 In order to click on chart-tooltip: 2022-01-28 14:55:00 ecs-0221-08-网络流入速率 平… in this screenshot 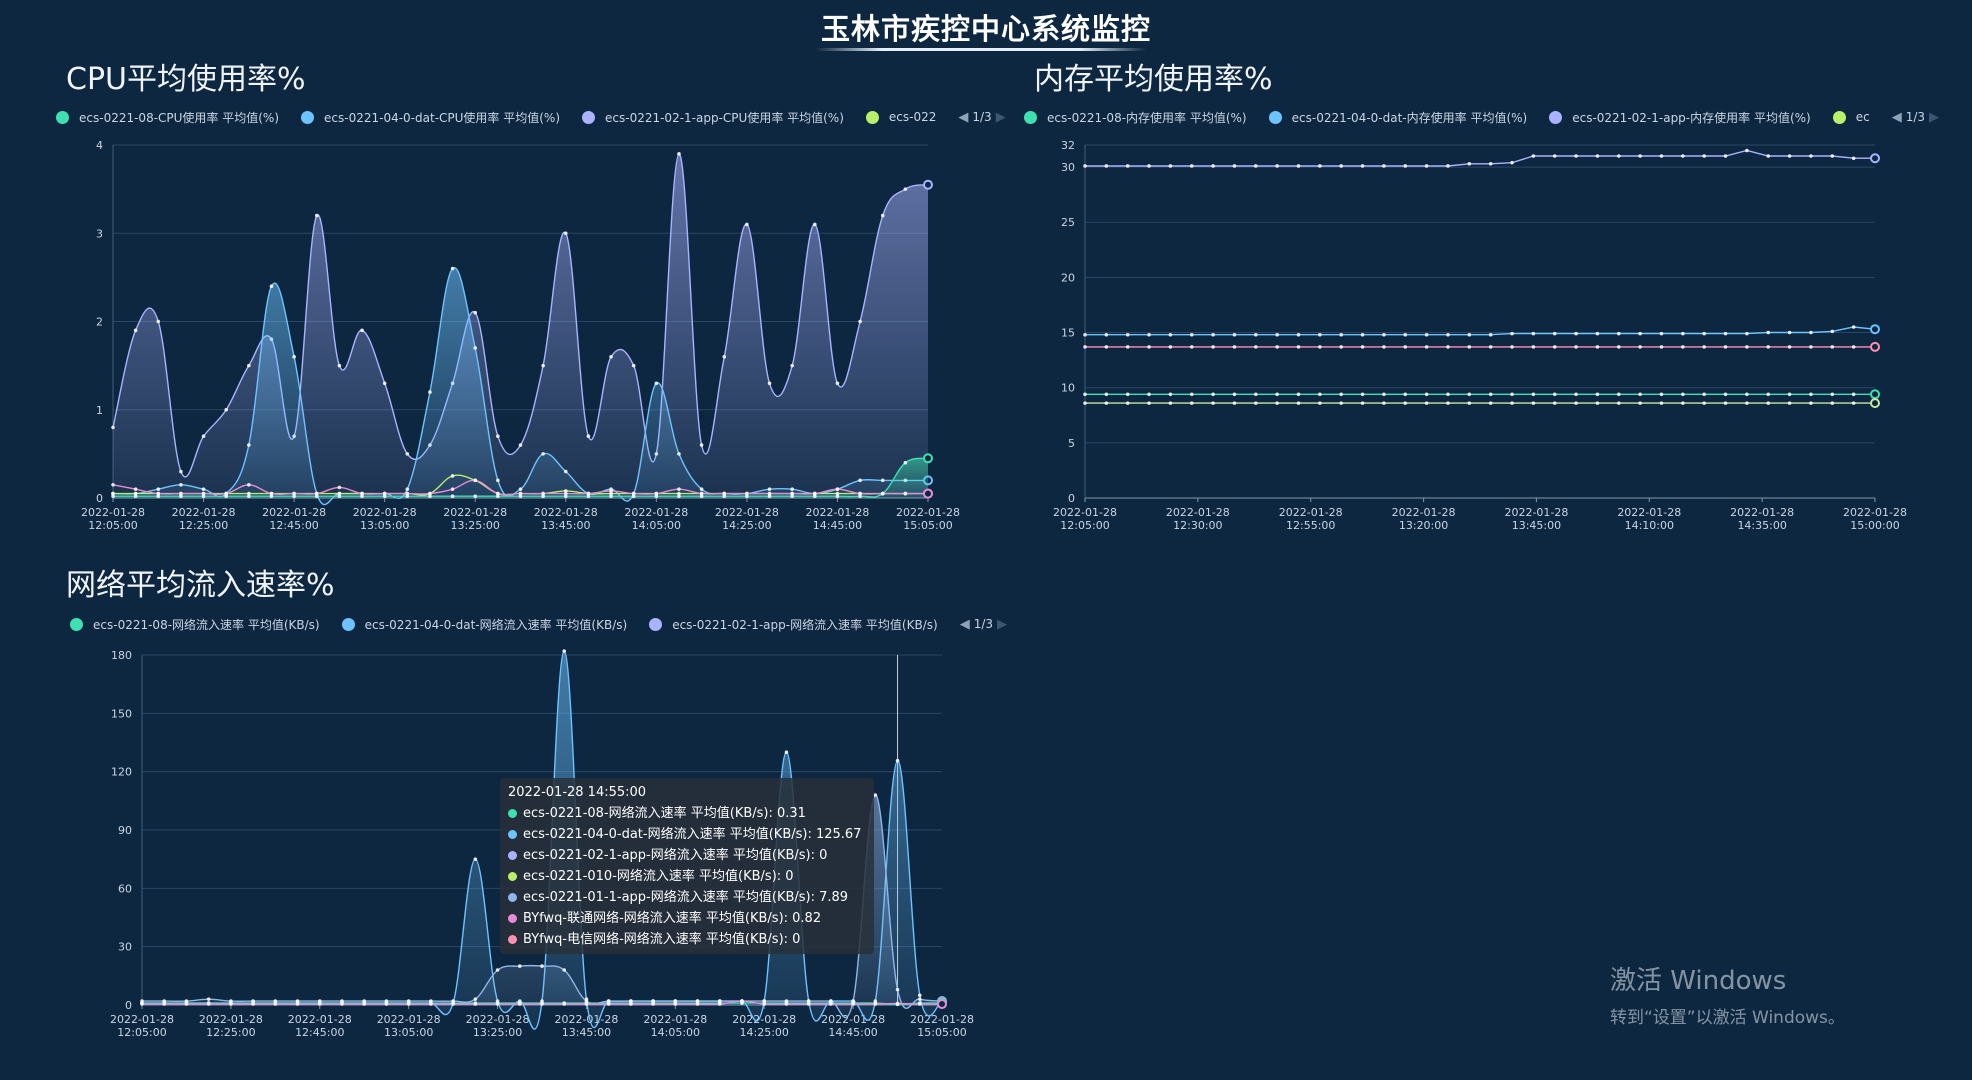, I will do `click(687, 866)`.